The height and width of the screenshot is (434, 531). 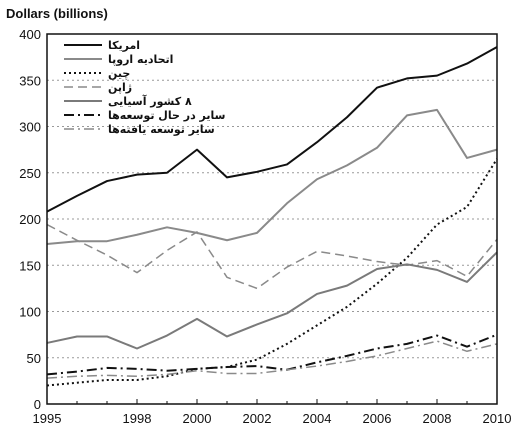 What do you see at coordinates (166, 115) in the screenshot?
I see `legend-label-5: سایر در حال توسعه‌ها` at bounding box center [166, 115].